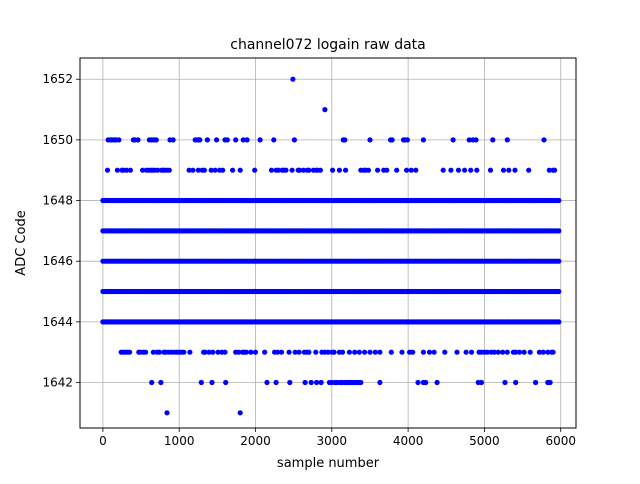 The height and width of the screenshot is (484, 640). What do you see at coordinates (57, 383) in the screenshot?
I see `y-tick-label: 1642` at bounding box center [57, 383].